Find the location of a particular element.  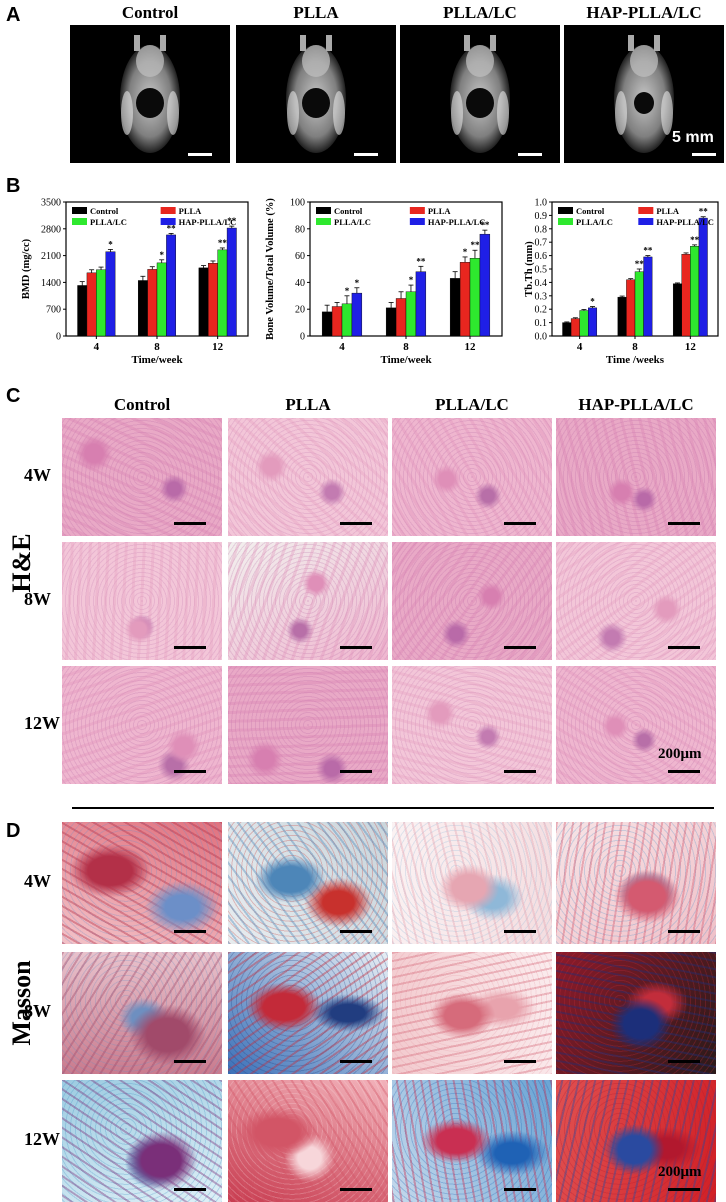

ct-column-label: HAP-PLLA/LC is located at coordinates (644, 12).